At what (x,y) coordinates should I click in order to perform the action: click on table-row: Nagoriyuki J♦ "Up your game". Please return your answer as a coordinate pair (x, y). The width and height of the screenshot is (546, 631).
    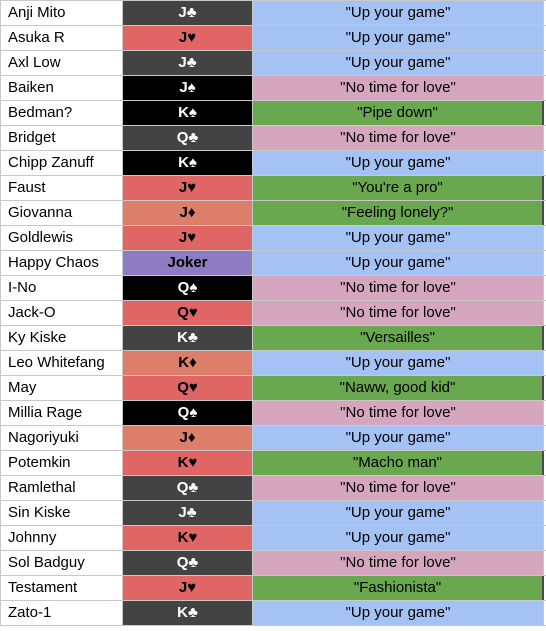
    Looking at the image, I should click on (273, 438).